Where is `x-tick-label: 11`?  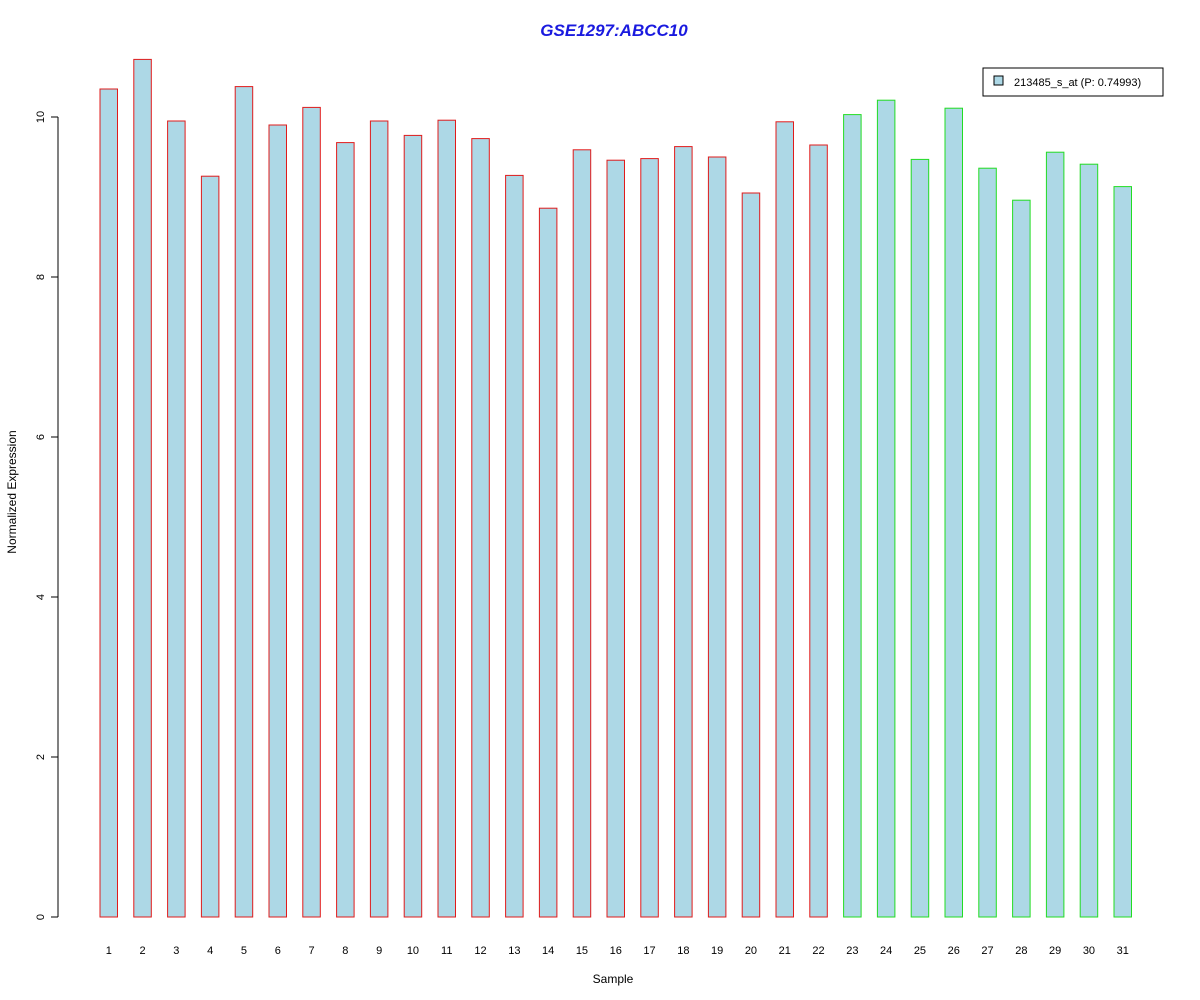
x-tick-label: 11 is located at coordinates (446, 951).